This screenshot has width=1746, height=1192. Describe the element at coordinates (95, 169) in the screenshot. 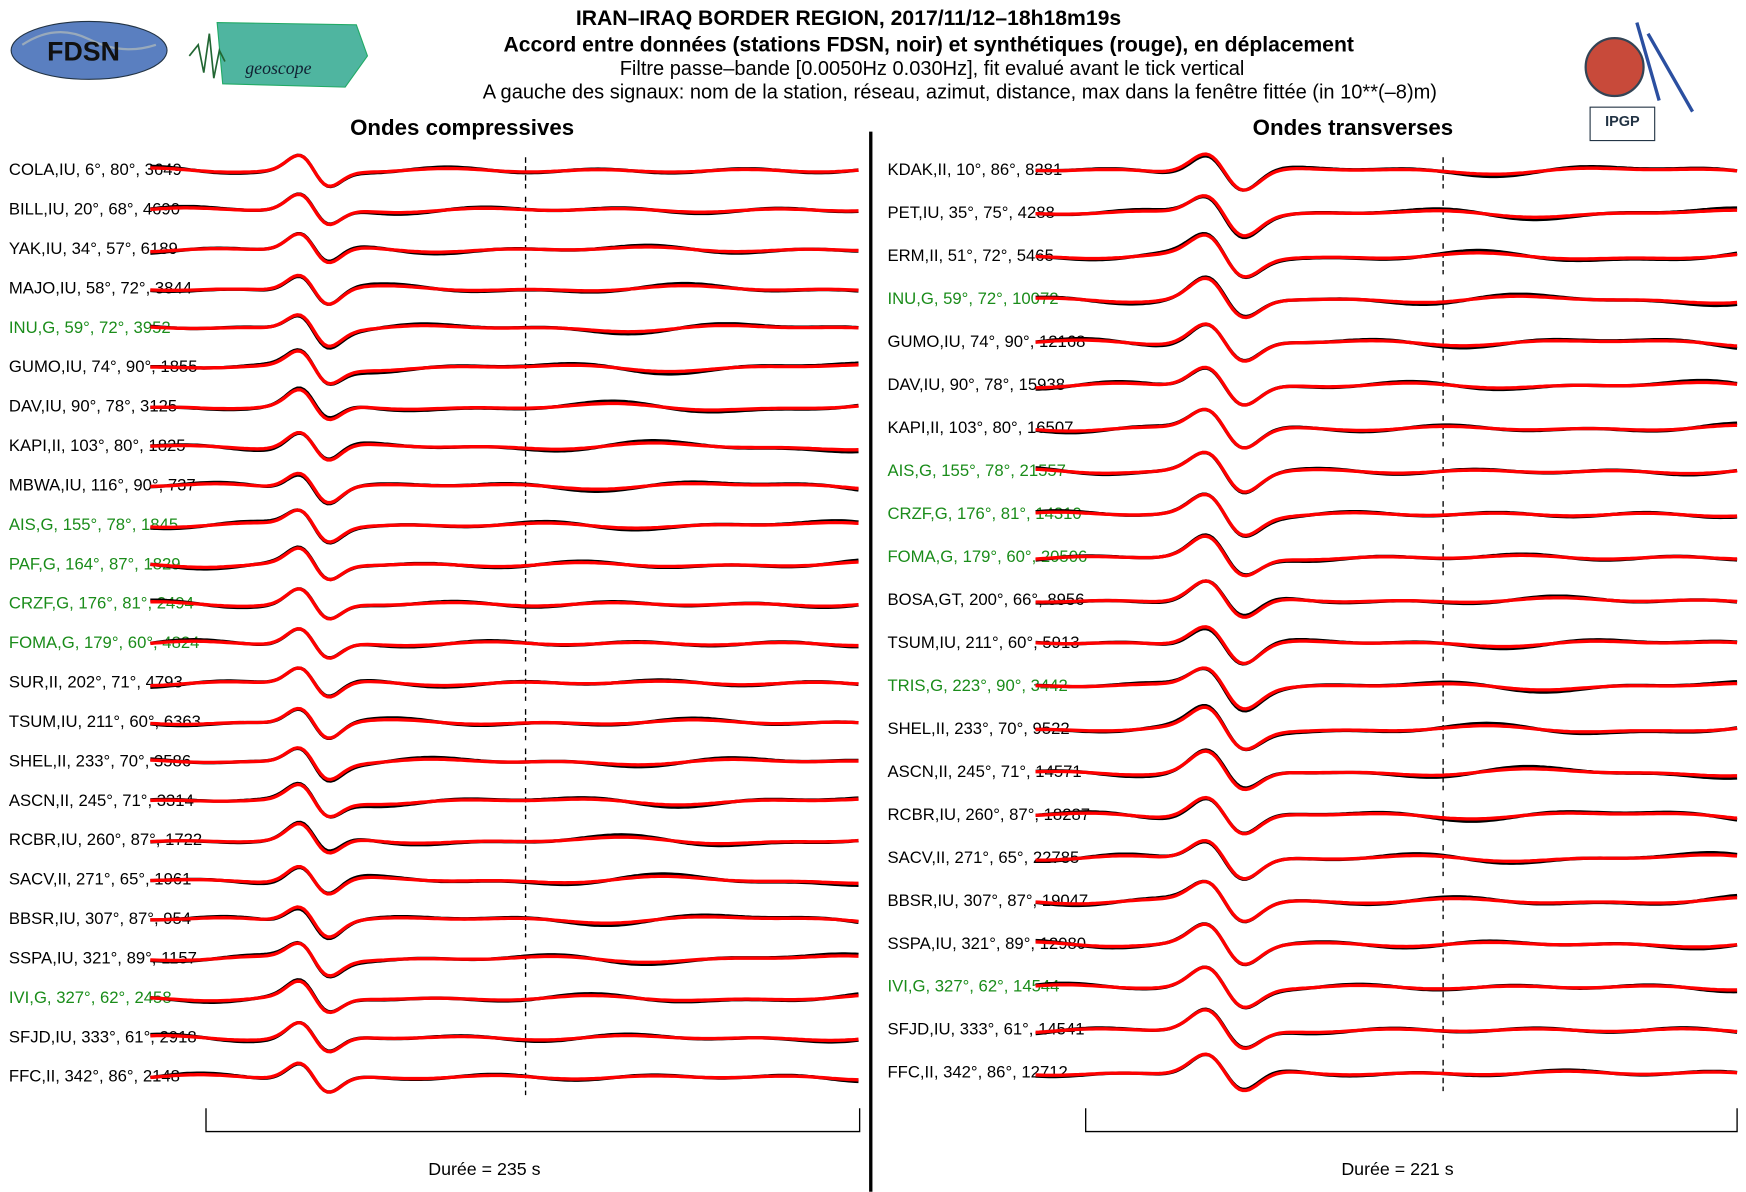

I see `station-label: COLA,IU, 6°, 80°, 3649` at that location.